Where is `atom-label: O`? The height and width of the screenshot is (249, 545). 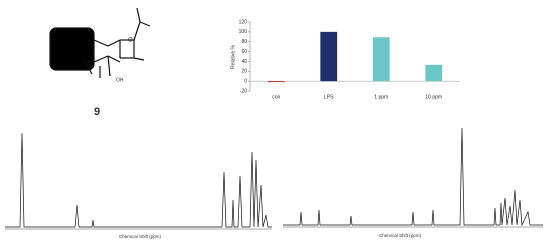 atom-label: O is located at coordinates (130, 41).